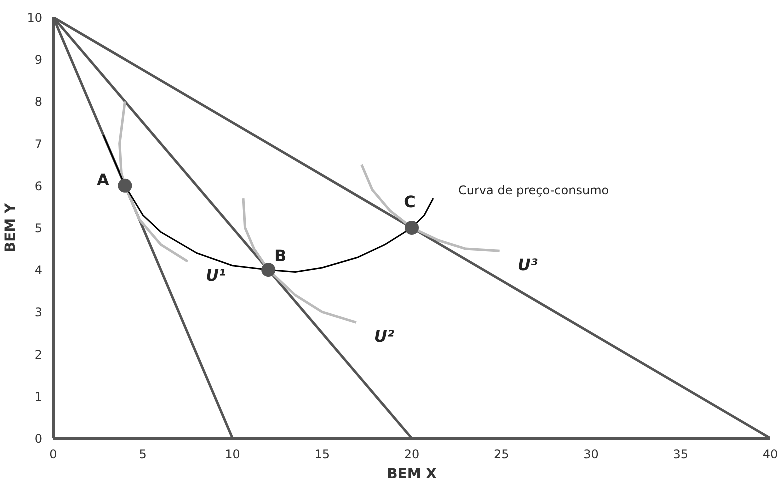  Describe the element at coordinates (322, 455) in the screenshot. I see `x-tick-label: 15` at that location.